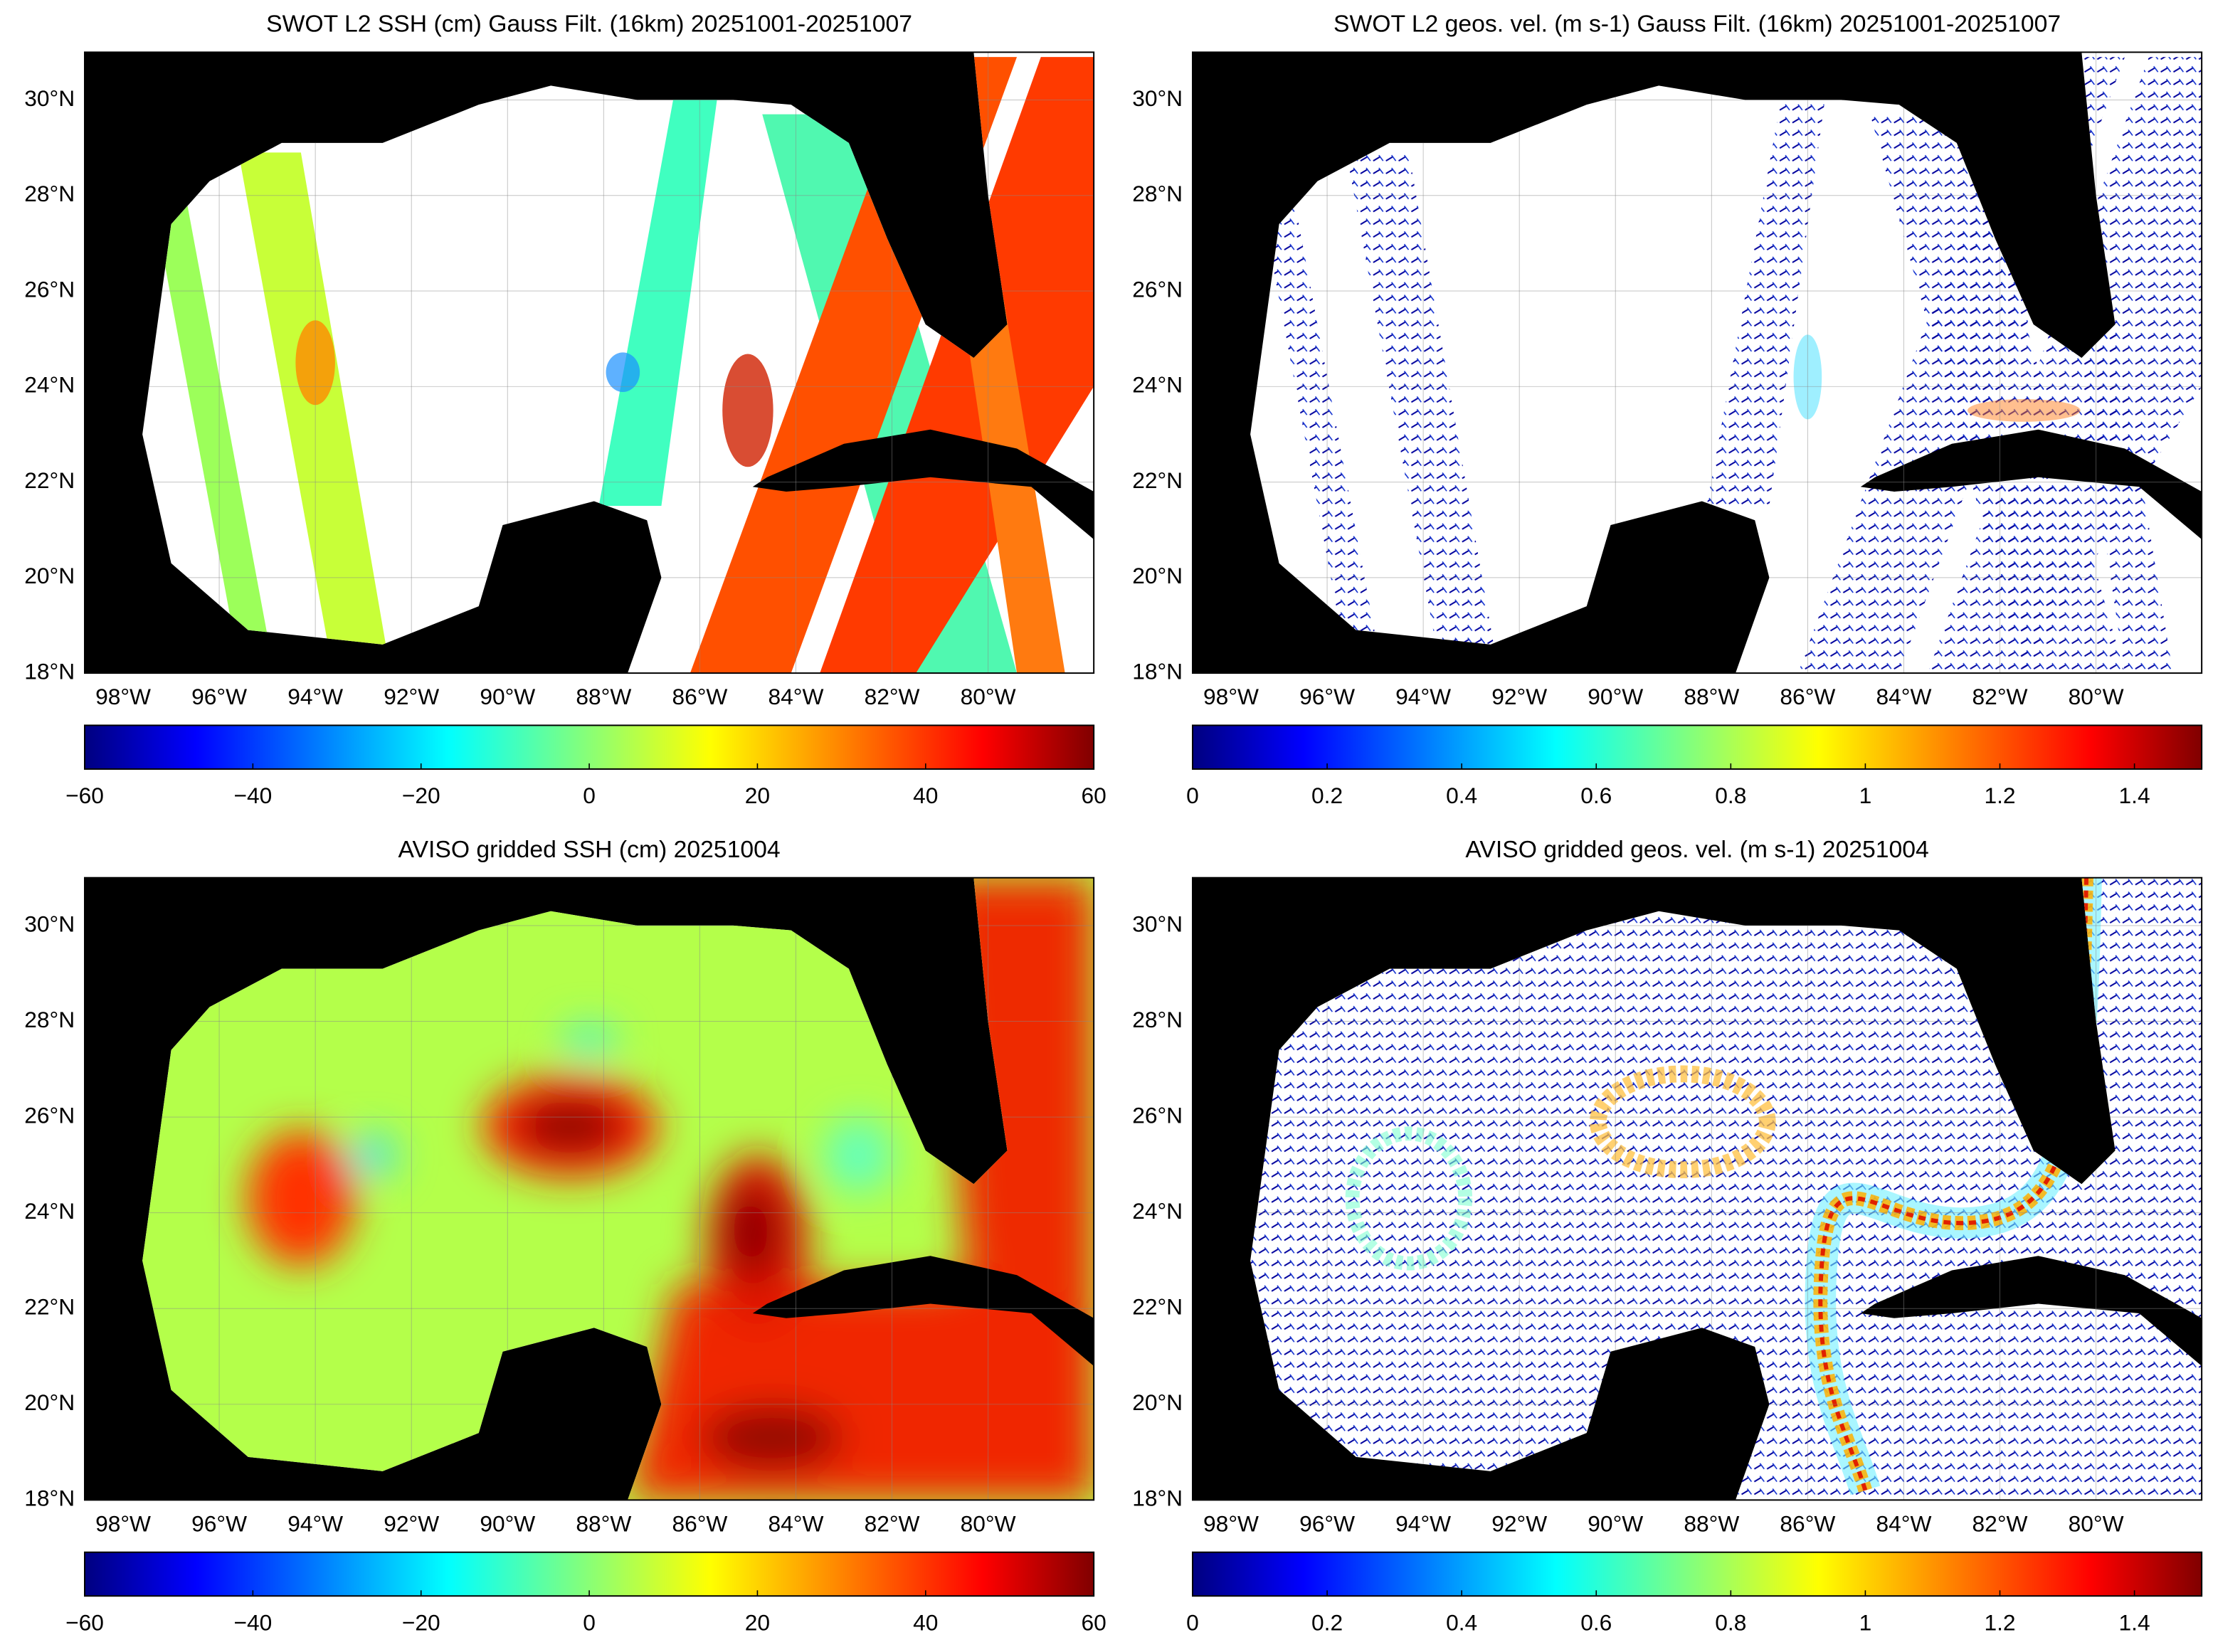 This screenshot has height=1652, width=2213. What do you see at coordinates (2134, 795) in the screenshot?
I see `colorbar-tick-label: 1.4` at bounding box center [2134, 795].